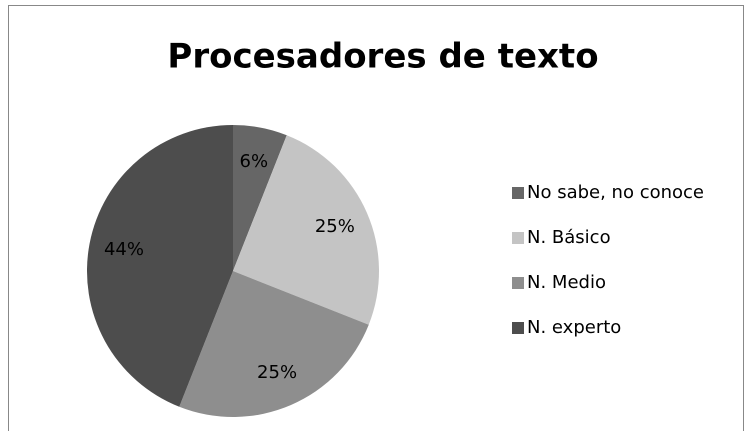 The height and width of the screenshot is (431, 745). Describe the element at coordinates (615, 192) in the screenshot. I see `legend-label: No sabe, no conoce` at that location.